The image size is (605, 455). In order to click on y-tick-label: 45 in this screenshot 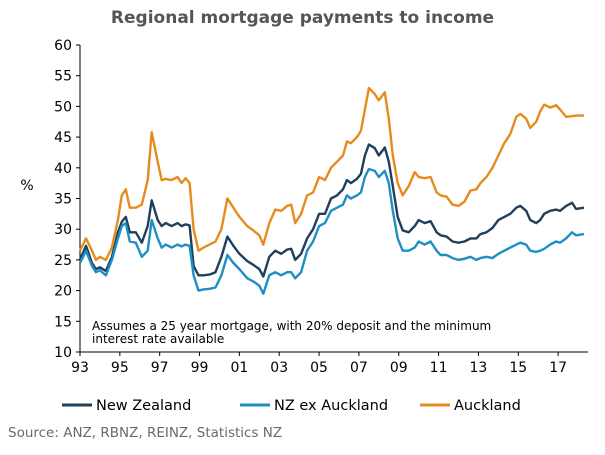, I will do `click(63, 138)`.